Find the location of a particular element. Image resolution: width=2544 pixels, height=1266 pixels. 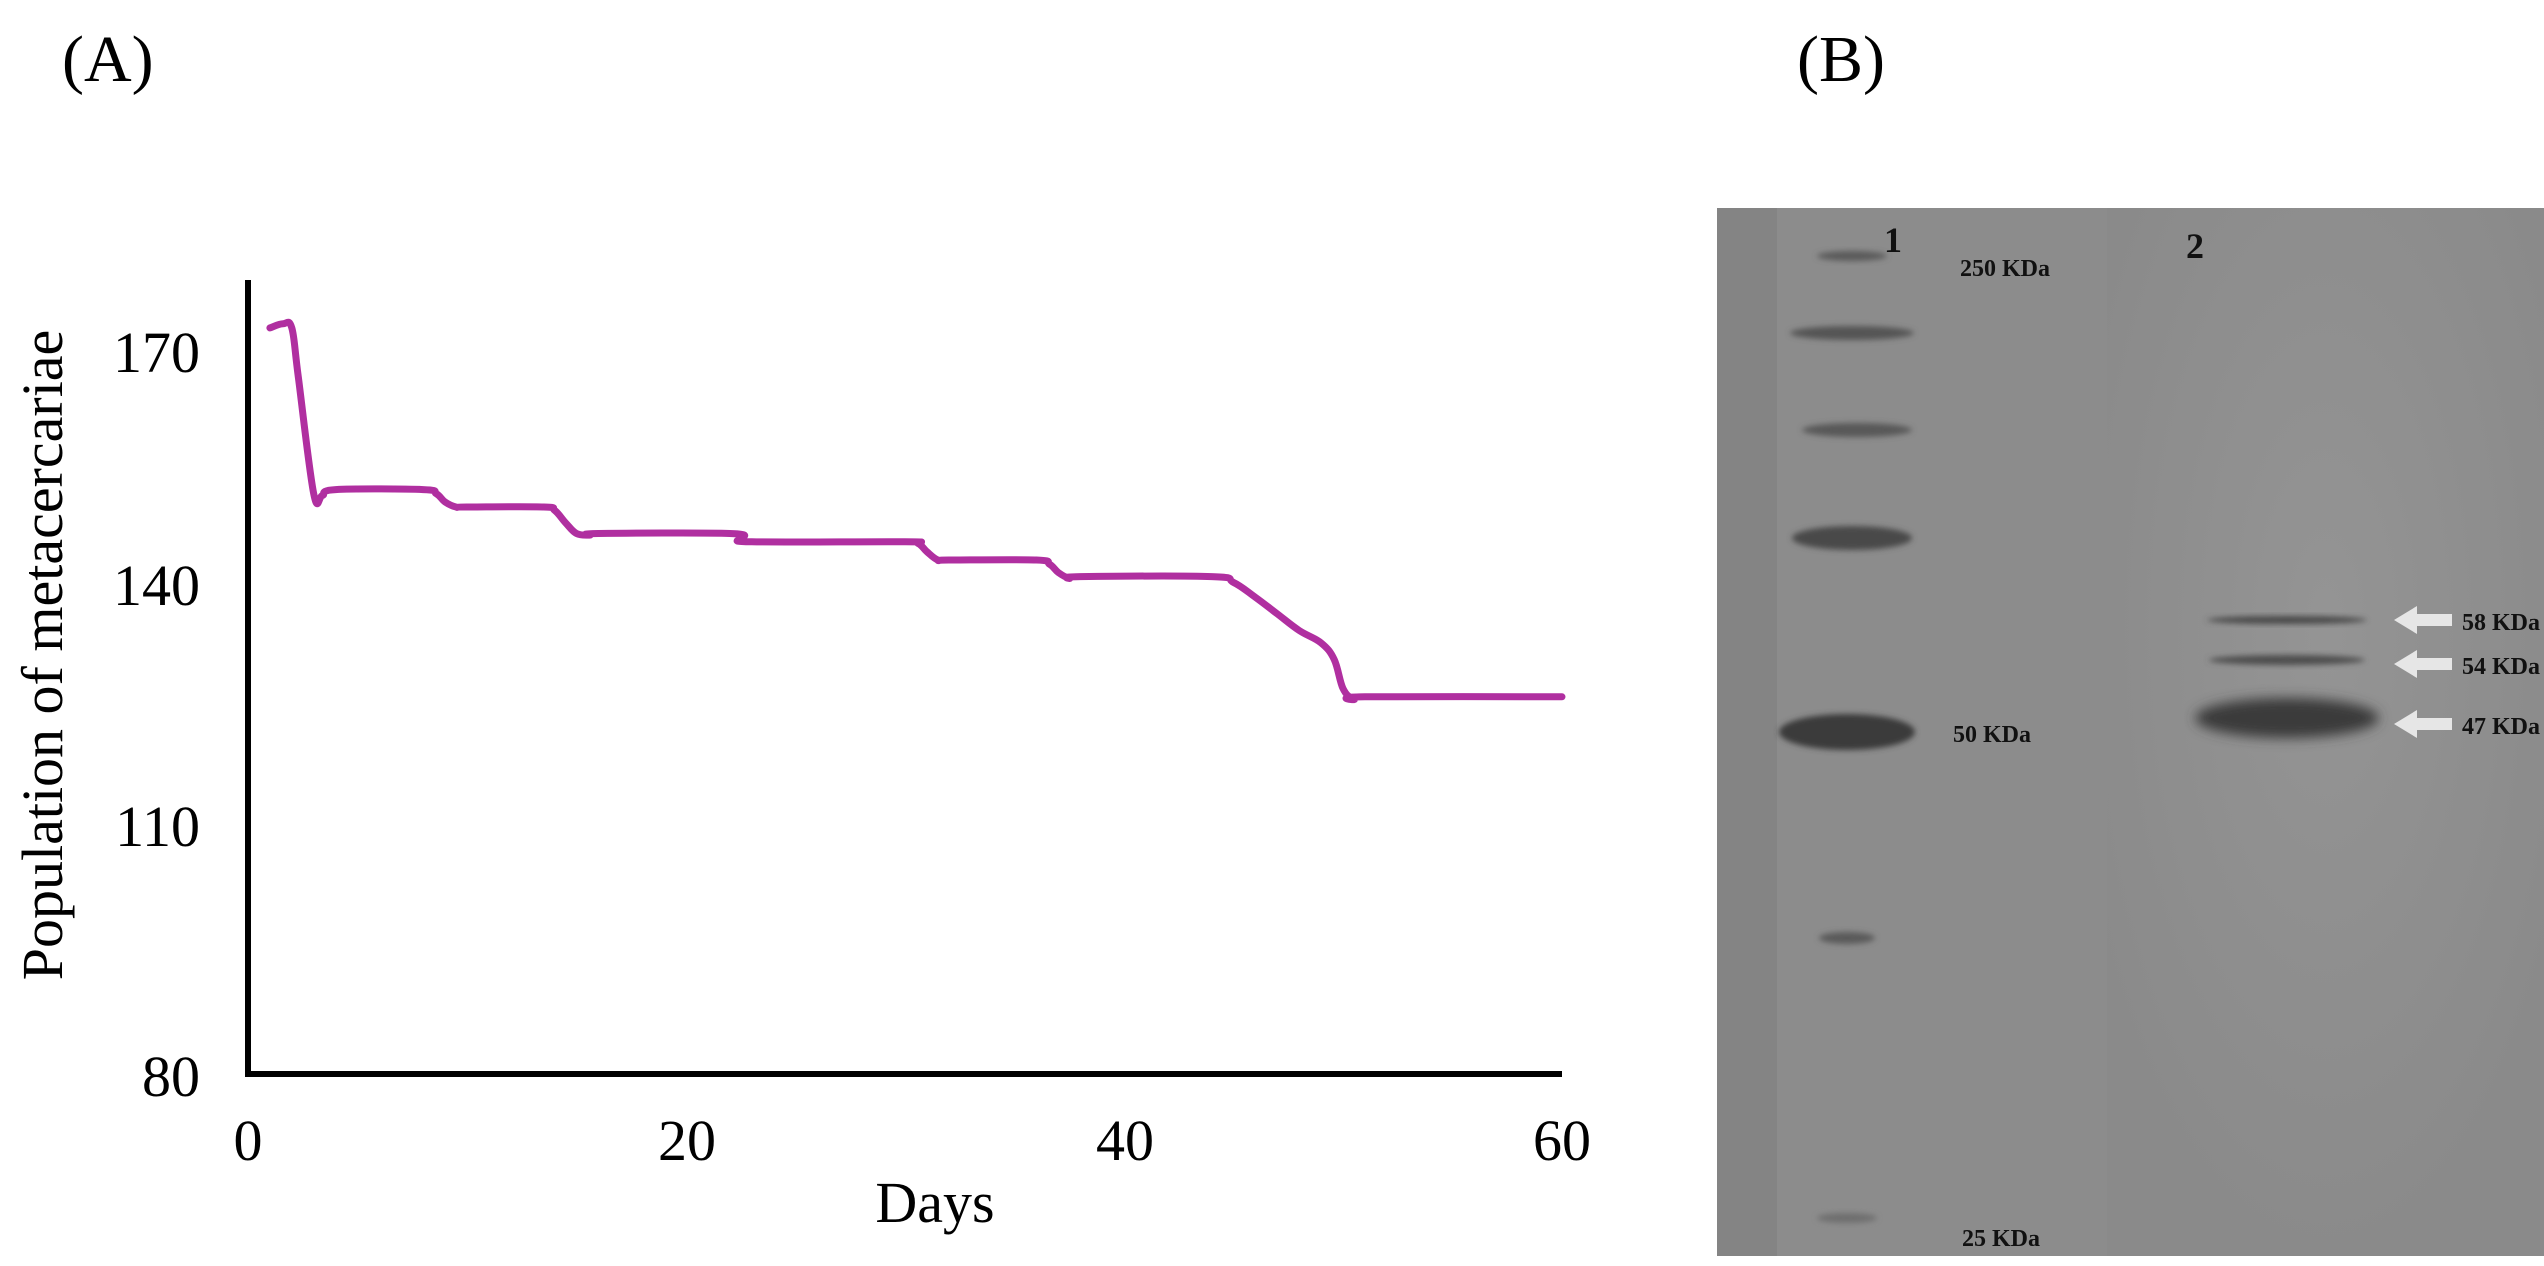

y-tick-label: 170 is located at coordinates (156, 352).